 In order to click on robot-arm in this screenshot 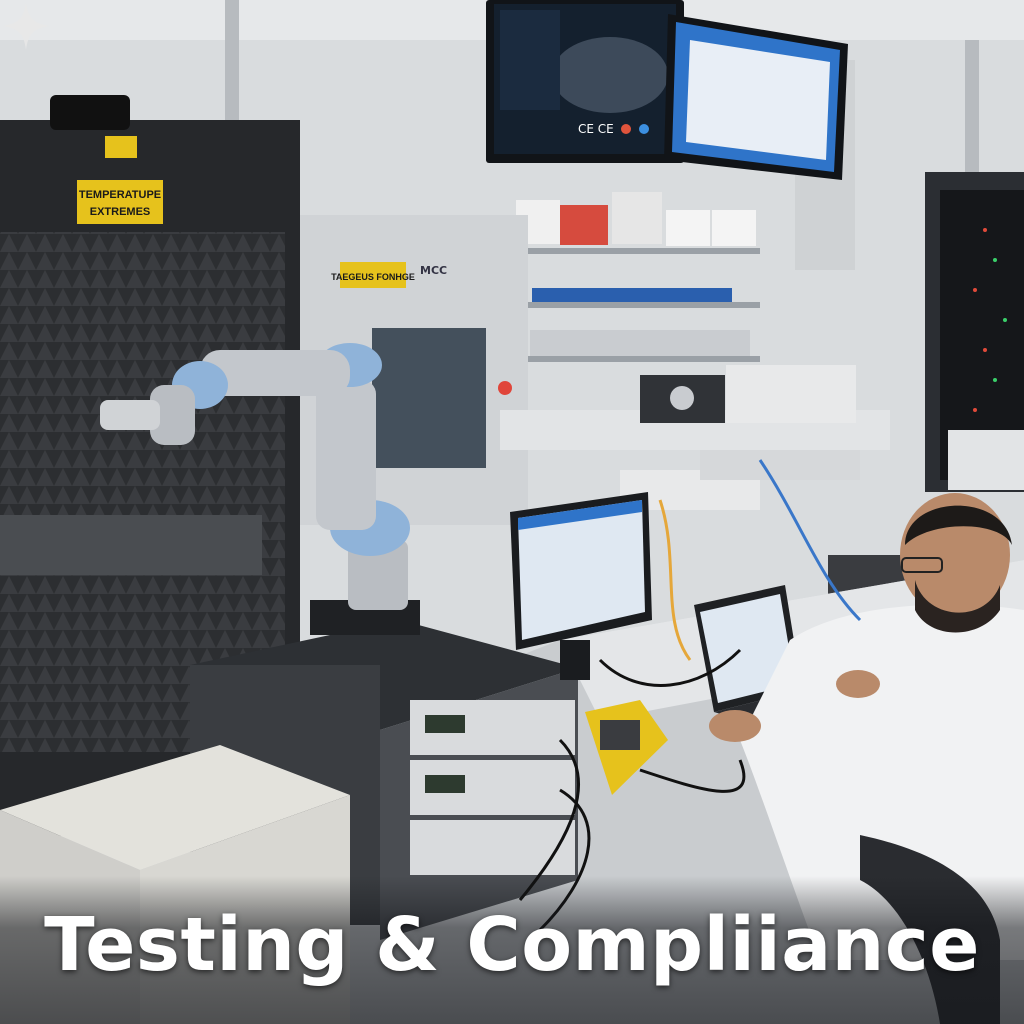, I will do `click(260, 489)`.